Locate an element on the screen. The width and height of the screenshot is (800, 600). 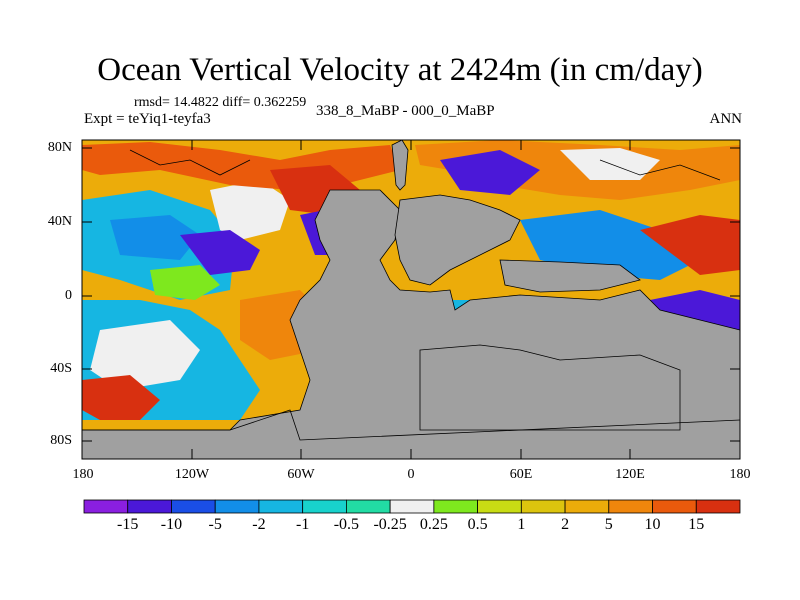
lon-label: 60E is located at coordinates (521, 474).